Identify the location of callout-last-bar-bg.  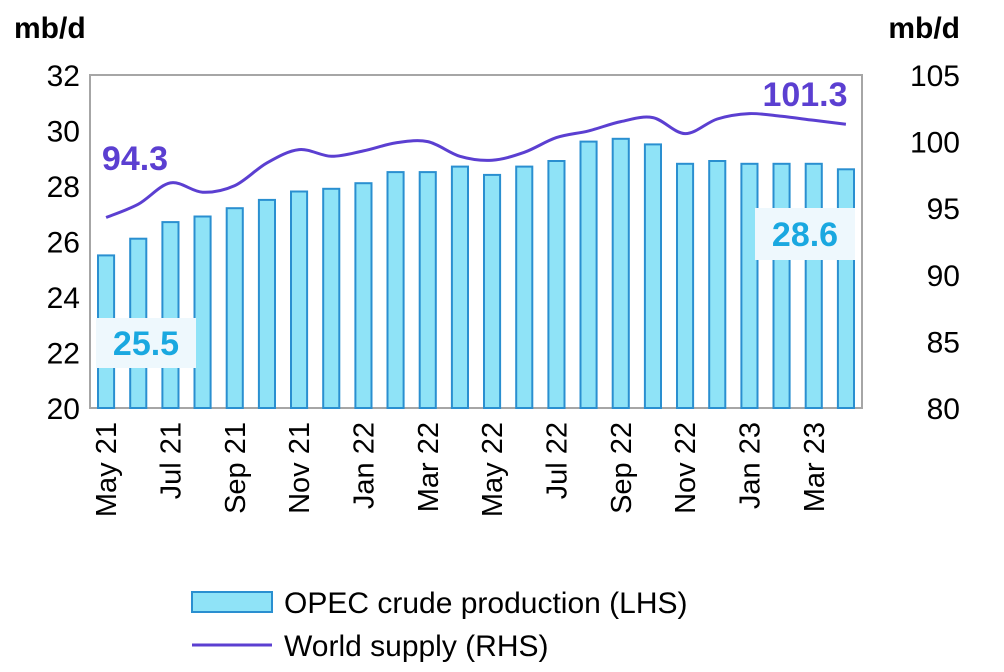
(805, 234).